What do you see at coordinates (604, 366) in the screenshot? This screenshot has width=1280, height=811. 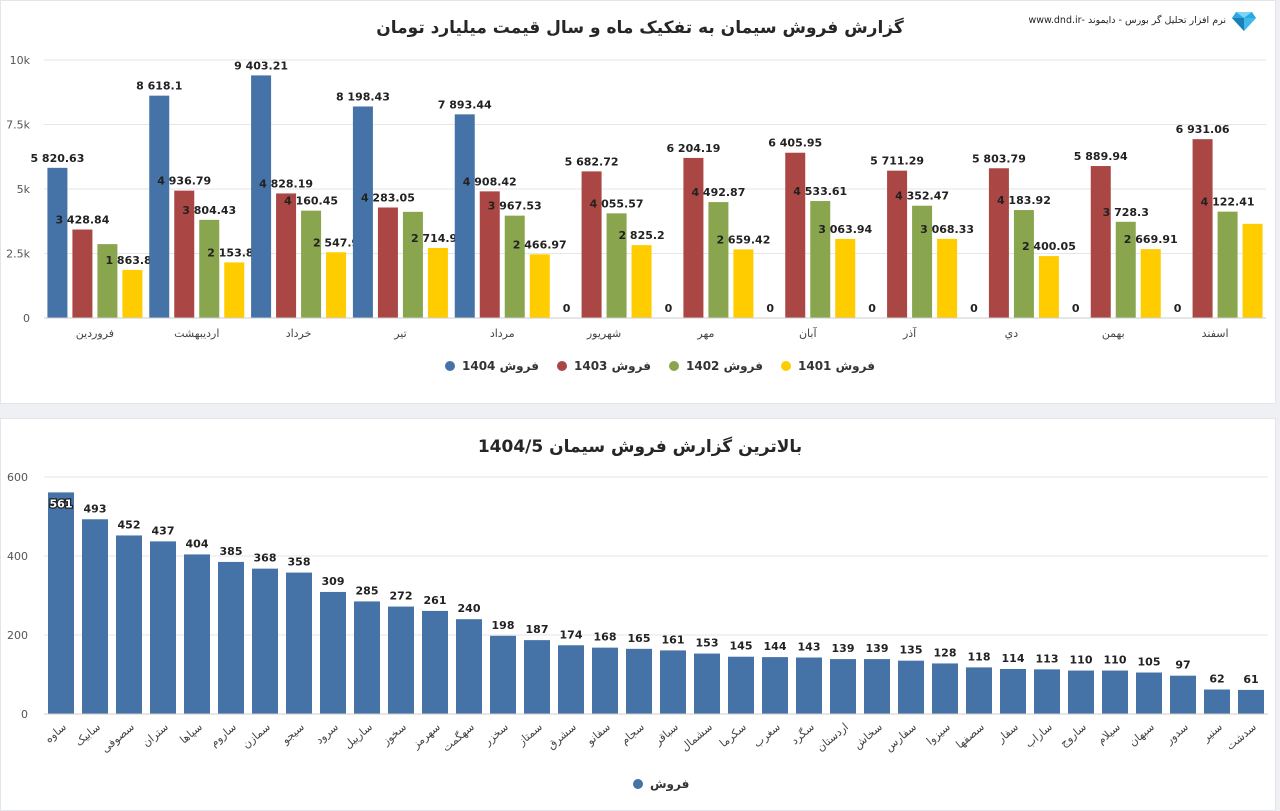 I see `legend-item: فروش 1403` at bounding box center [604, 366].